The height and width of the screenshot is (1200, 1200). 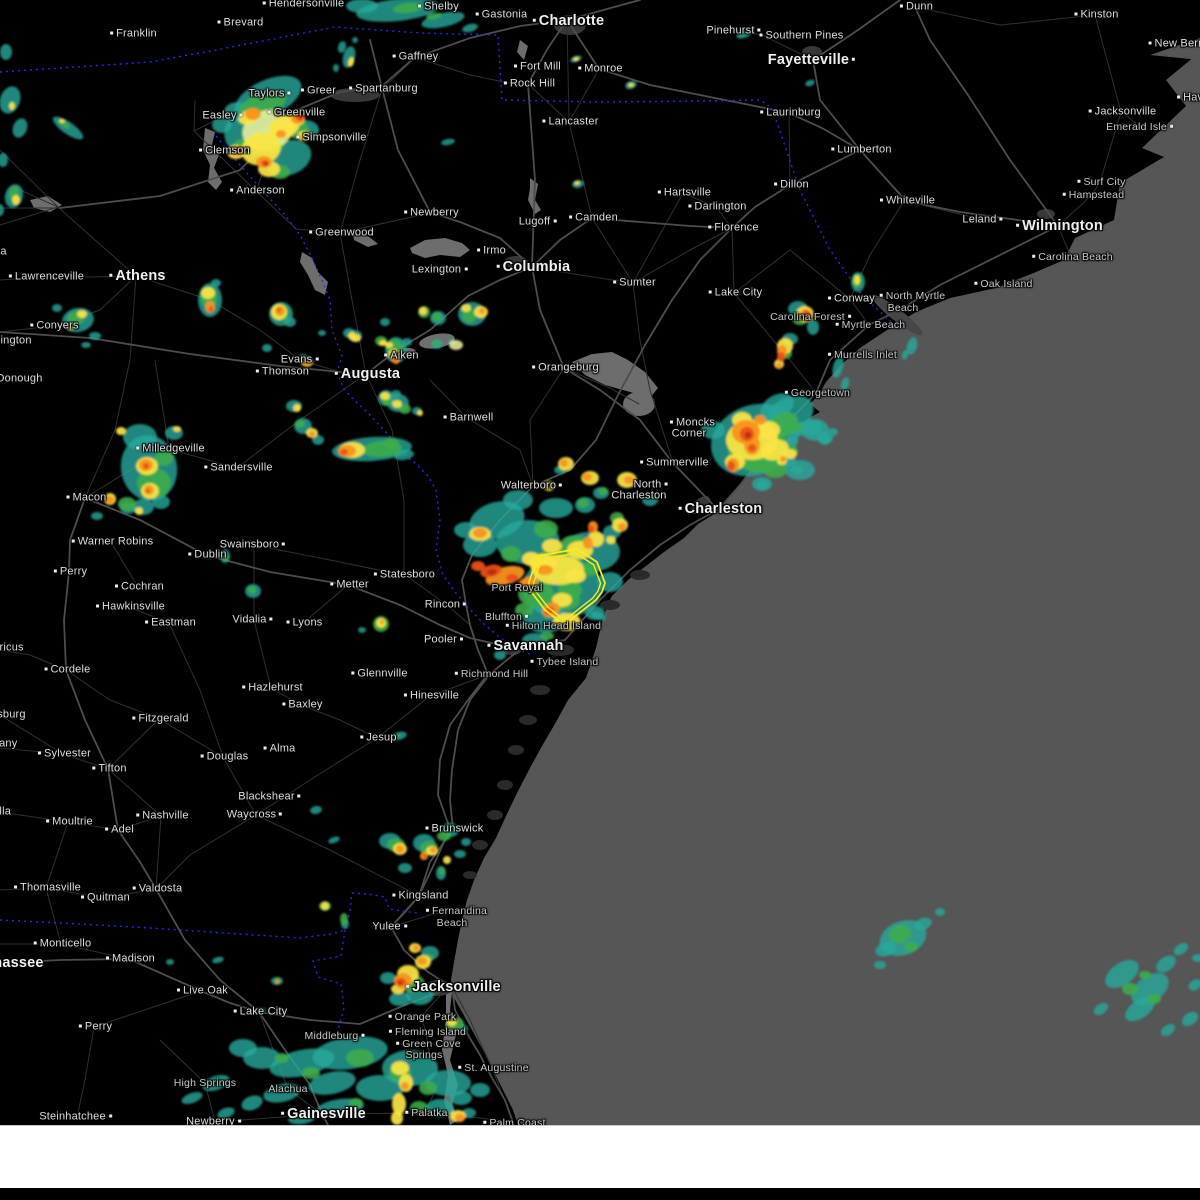 I want to click on city-label: Blackshear, so click(x=270, y=797).